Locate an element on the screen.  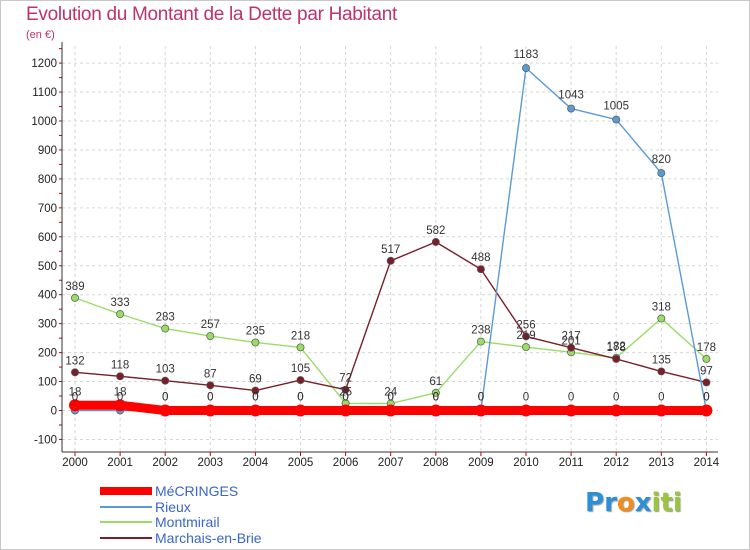
data-label-marchais-en-brie: 178 is located at coordinates (616, 348).